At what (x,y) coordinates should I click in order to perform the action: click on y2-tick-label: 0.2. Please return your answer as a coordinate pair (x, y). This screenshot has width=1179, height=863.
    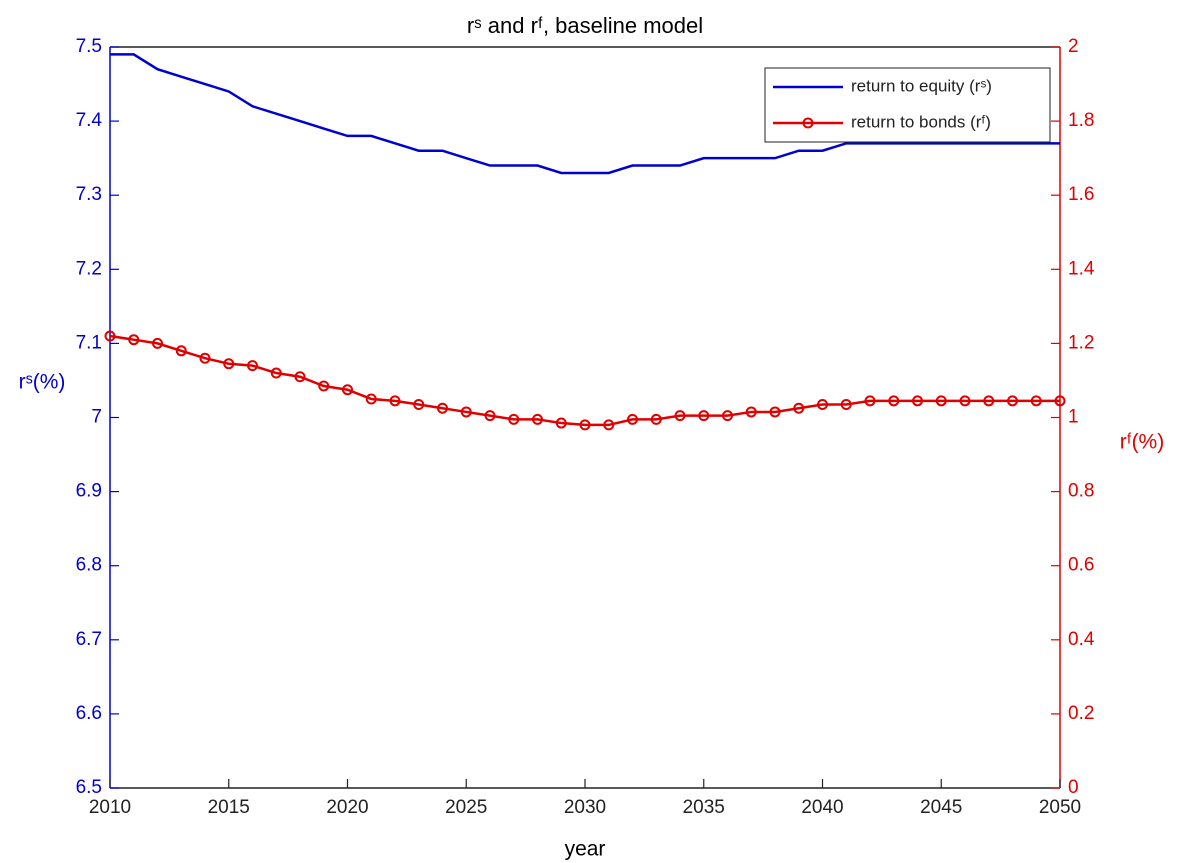
    Looking at the image, I should click on (1081, 713).